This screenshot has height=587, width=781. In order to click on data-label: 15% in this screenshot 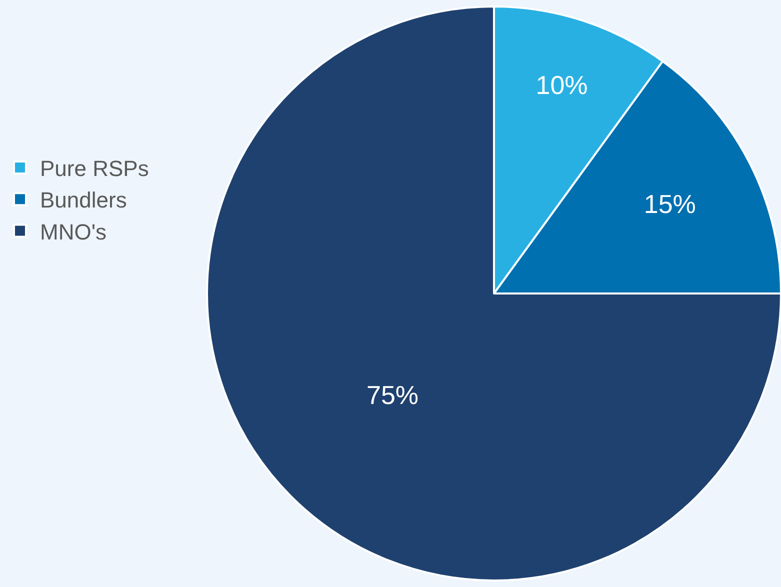, I will do `click(670, 203)`.